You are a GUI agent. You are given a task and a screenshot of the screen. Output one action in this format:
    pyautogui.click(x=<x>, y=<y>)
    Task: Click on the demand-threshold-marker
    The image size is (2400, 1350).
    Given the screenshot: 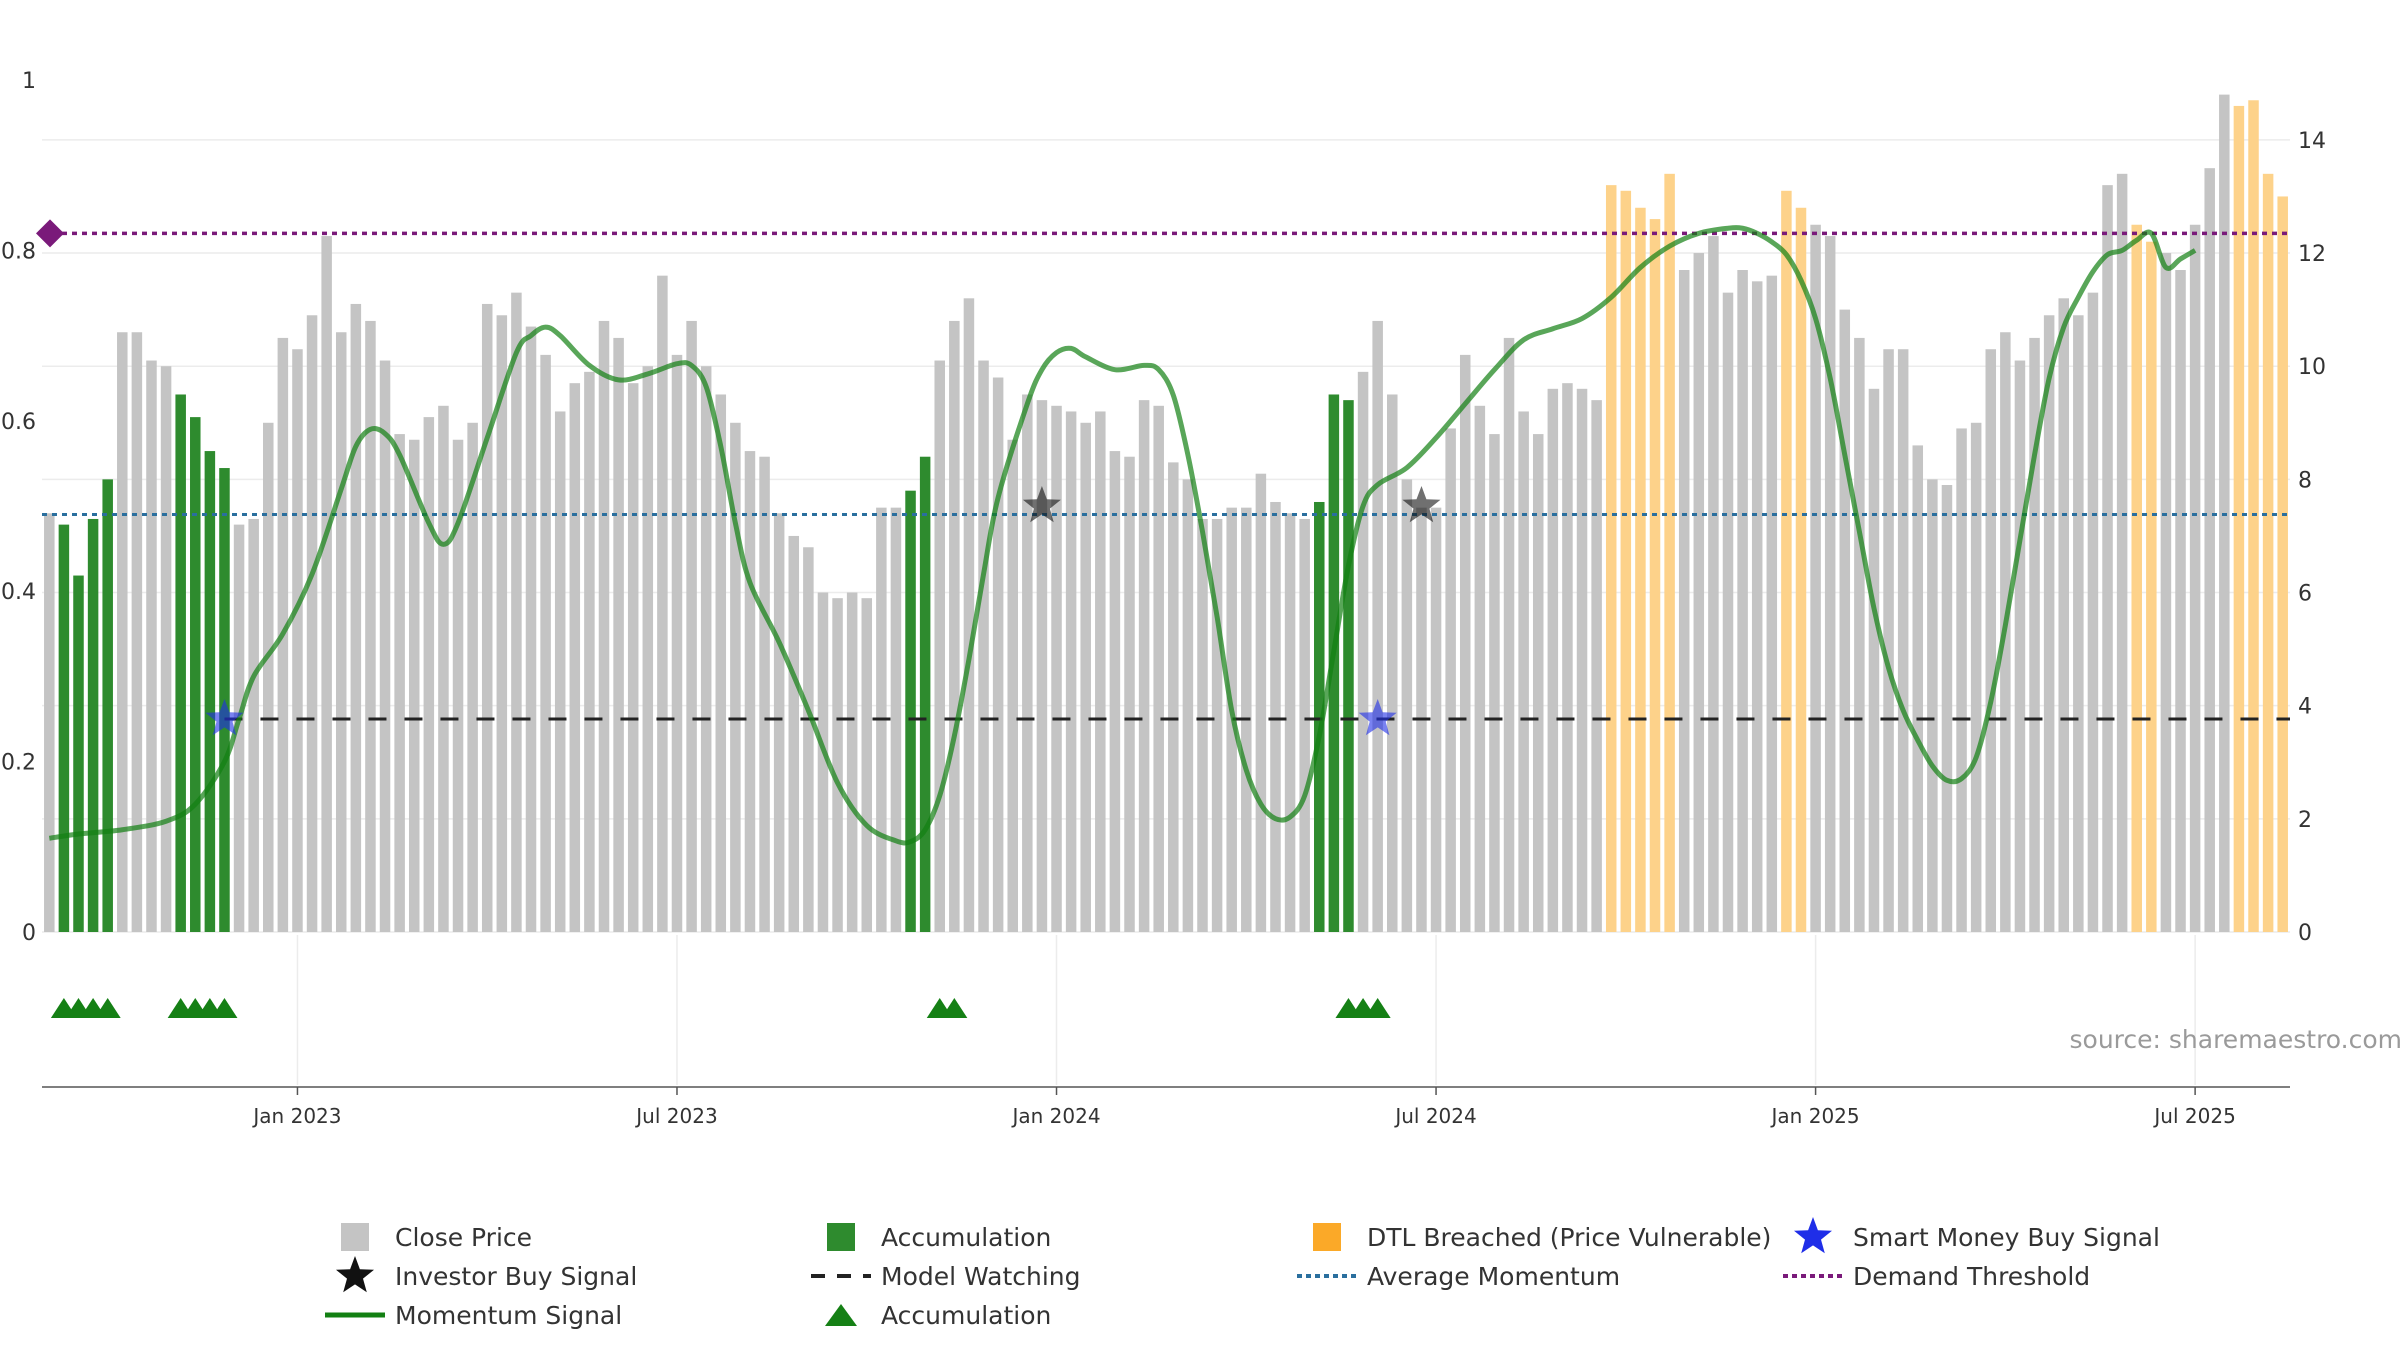 What is the action you would take?
    pyautogui.click(x=50, y=233)
    